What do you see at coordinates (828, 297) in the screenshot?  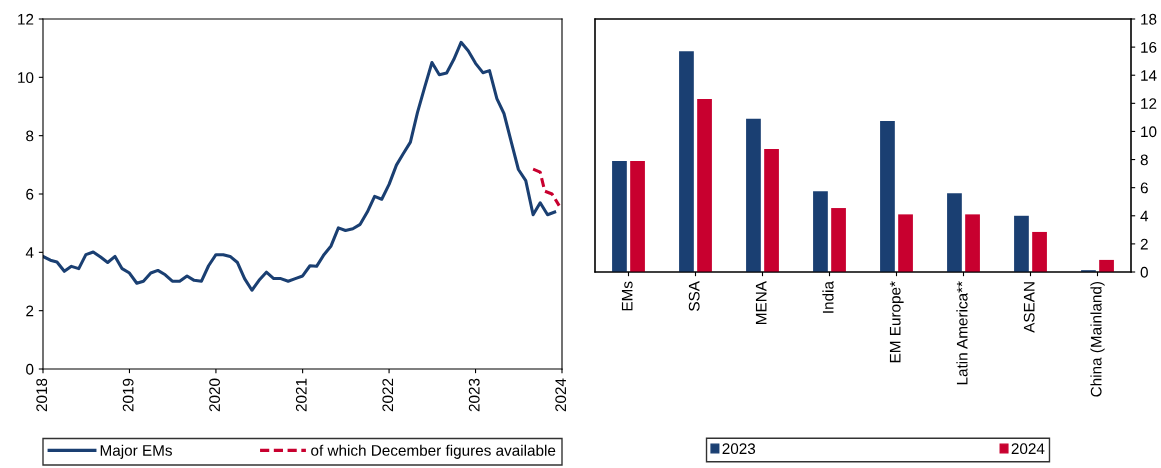 I see `x-tick-label: India` at bounding box center [828, 297].